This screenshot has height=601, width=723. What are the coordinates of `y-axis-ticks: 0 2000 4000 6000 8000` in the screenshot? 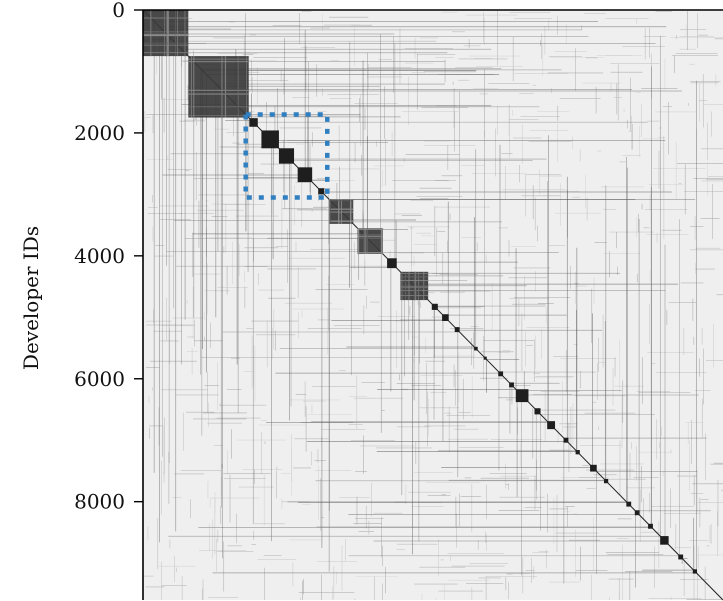 It's located at (108, 257).